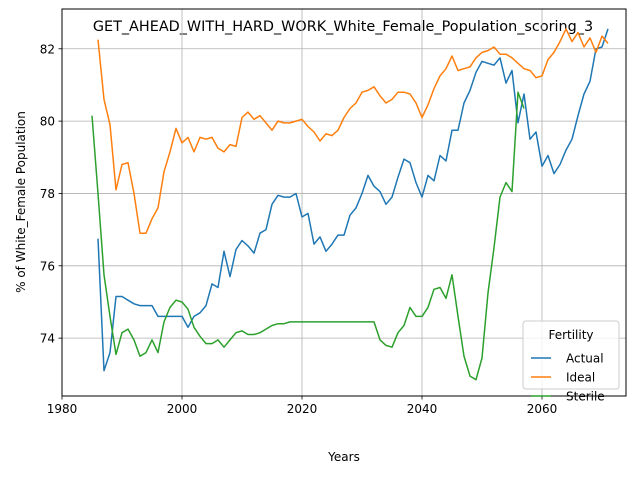 The width and height of the screenshot is (640, 480). What do you see at coordinates (47, 122) in the screenshot?
I see `y-tick-label: 80` at bounding box center [47, 122].